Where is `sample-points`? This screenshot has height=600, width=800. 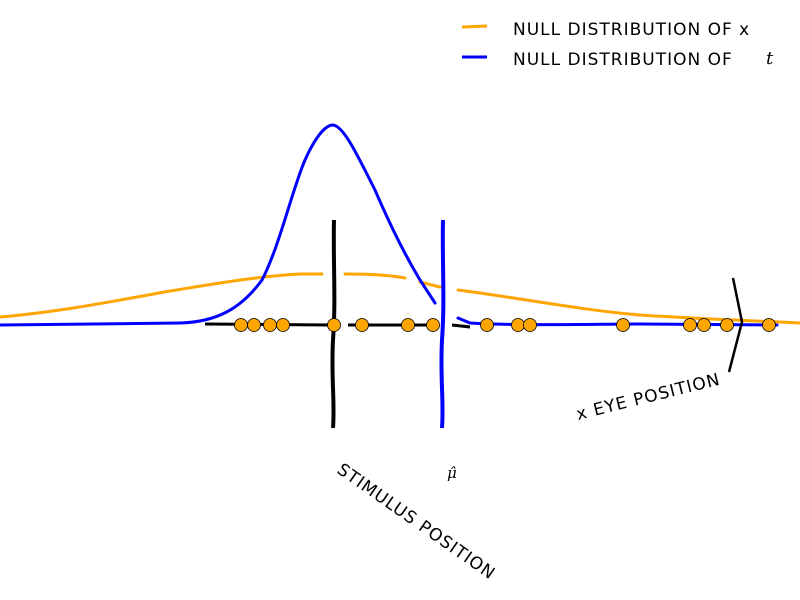
sample-points is located at coordinates (505, 325).